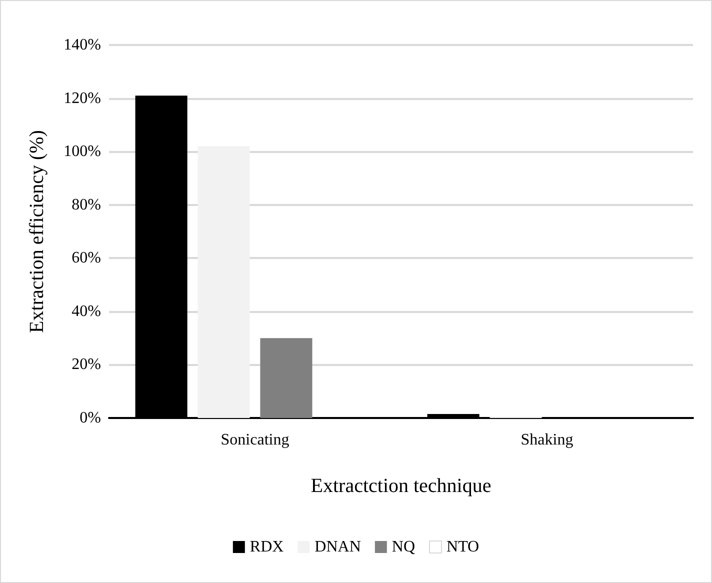 This screenshot has height=583, width=712. What do you see at coordinates (37, 231) in the screenshot?
I see `y-axis-title: Extraction efficiency (%)` at bounding box center [37, 231].